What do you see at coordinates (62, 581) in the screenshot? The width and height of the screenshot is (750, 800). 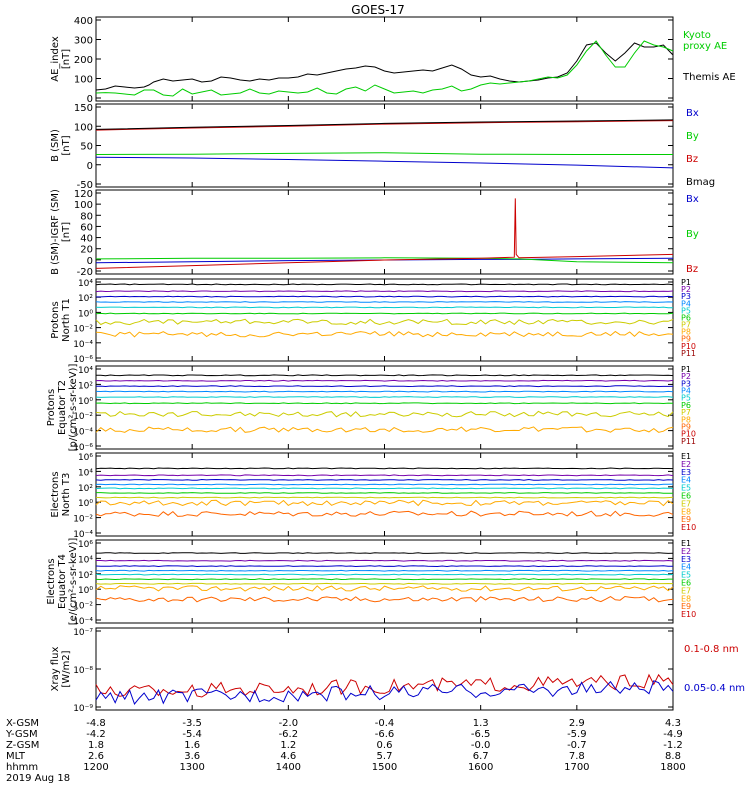 I see `y-axis-label-line: Equator T4` at bounding box center [62, 581].